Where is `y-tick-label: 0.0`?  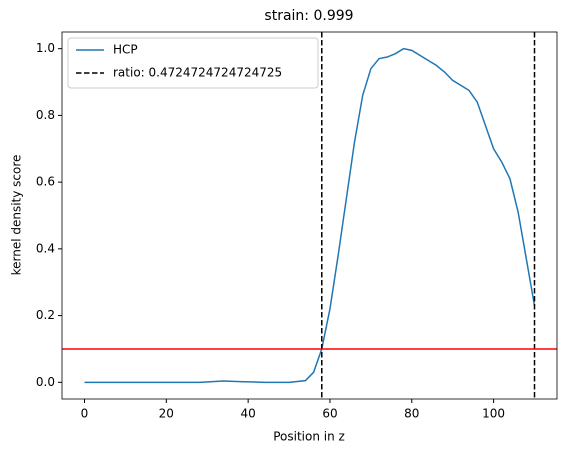
y-tick-label: 0.0 is located at coordinates (45, 382).